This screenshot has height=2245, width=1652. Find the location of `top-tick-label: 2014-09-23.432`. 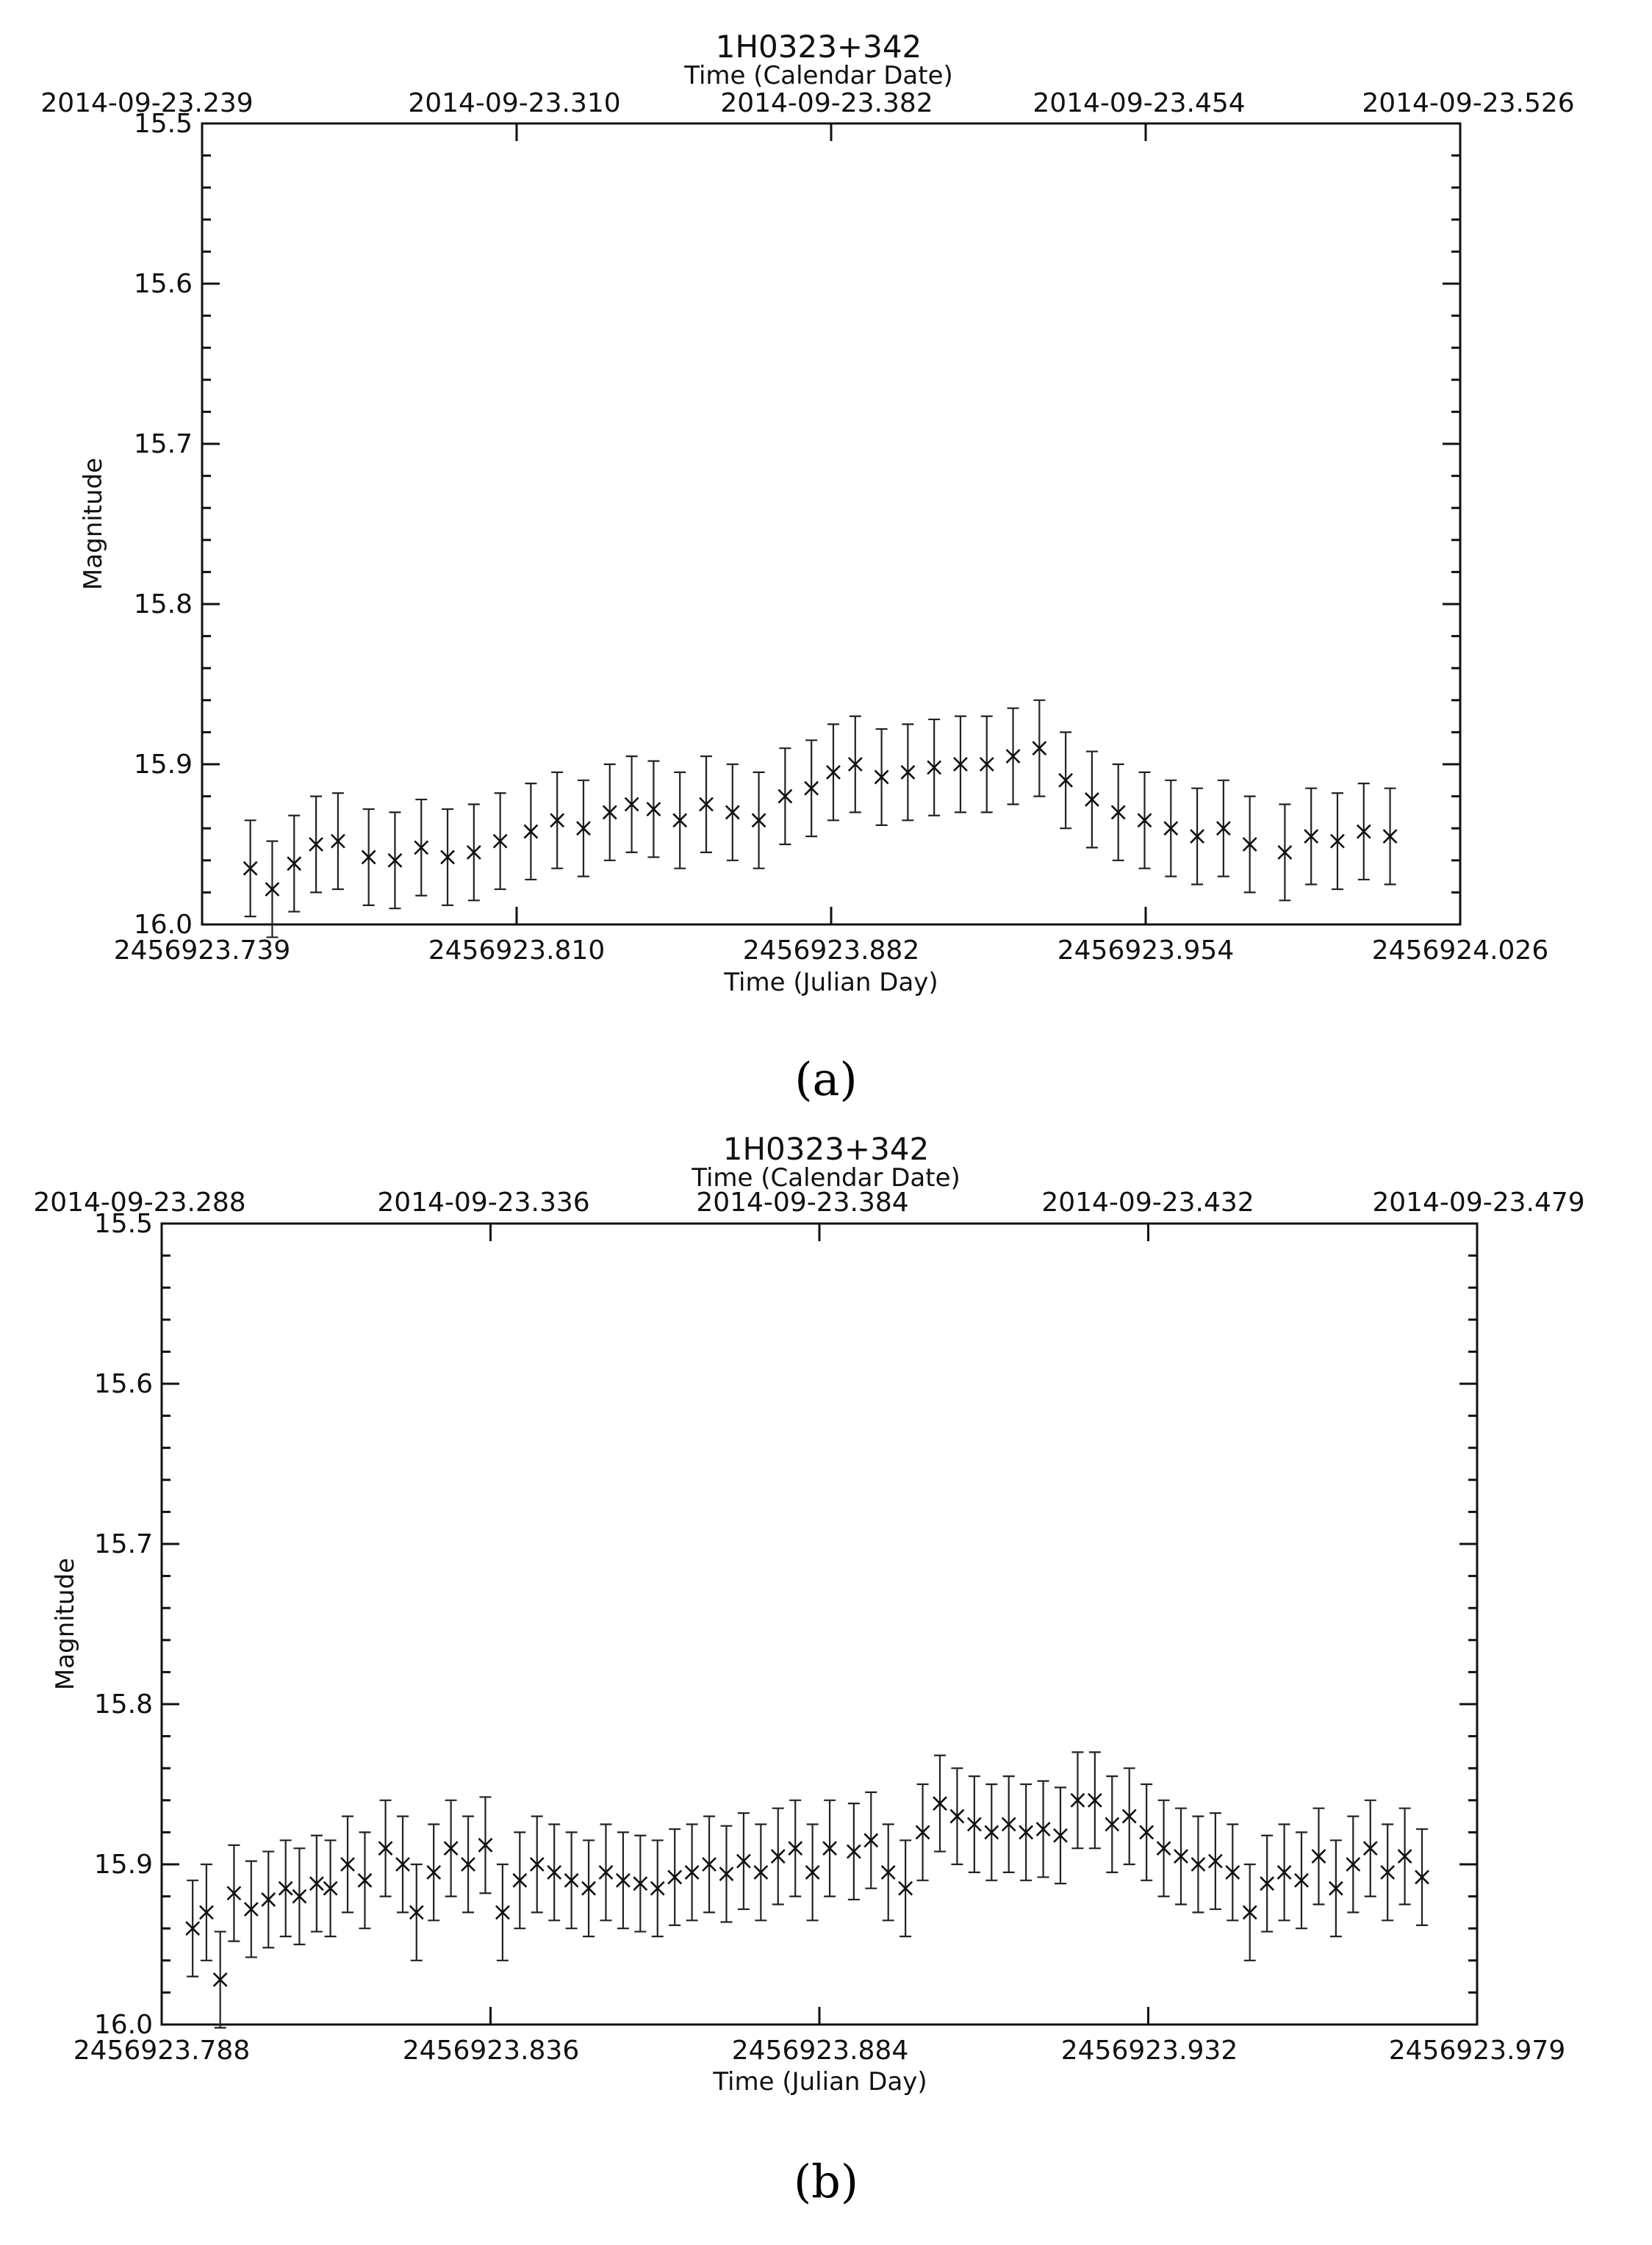

top-tick-label: 2014-09-23.432 is located at coordinates (1147, 1203).